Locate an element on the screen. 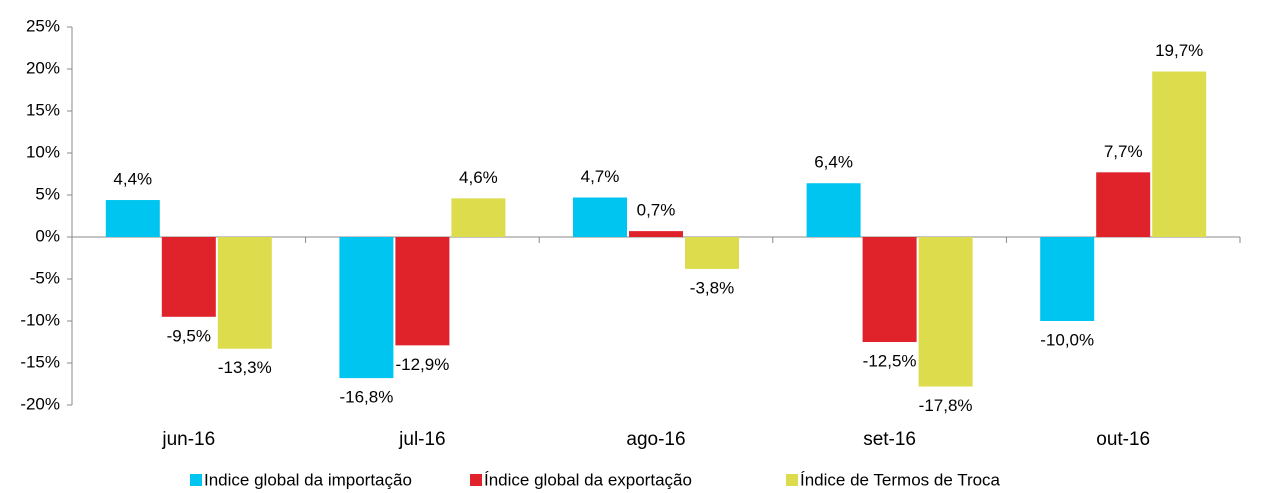  y-tick-label: 25% is located at coordinates (43, 25).